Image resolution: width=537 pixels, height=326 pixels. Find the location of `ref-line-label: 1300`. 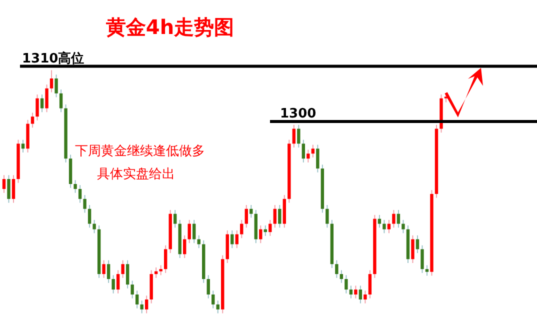

ref-line-label: 1300 is located at coordinates (298, 114).